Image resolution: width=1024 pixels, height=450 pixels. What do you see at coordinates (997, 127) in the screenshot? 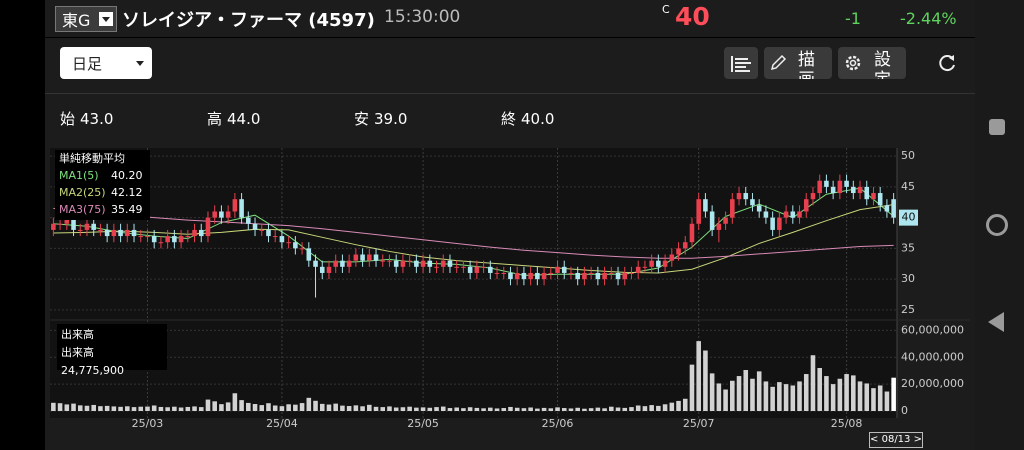
I see `recent-button` at bounding box center [997, 127].